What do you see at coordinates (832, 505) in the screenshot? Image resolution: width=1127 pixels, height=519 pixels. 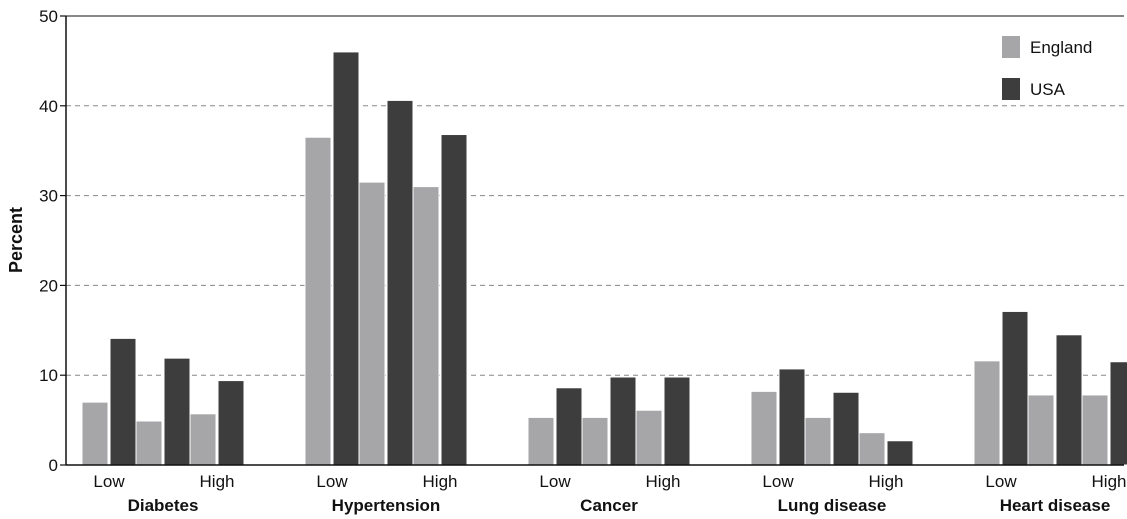 I see `group-label: Lung disease` at bounding box center [832, 505].